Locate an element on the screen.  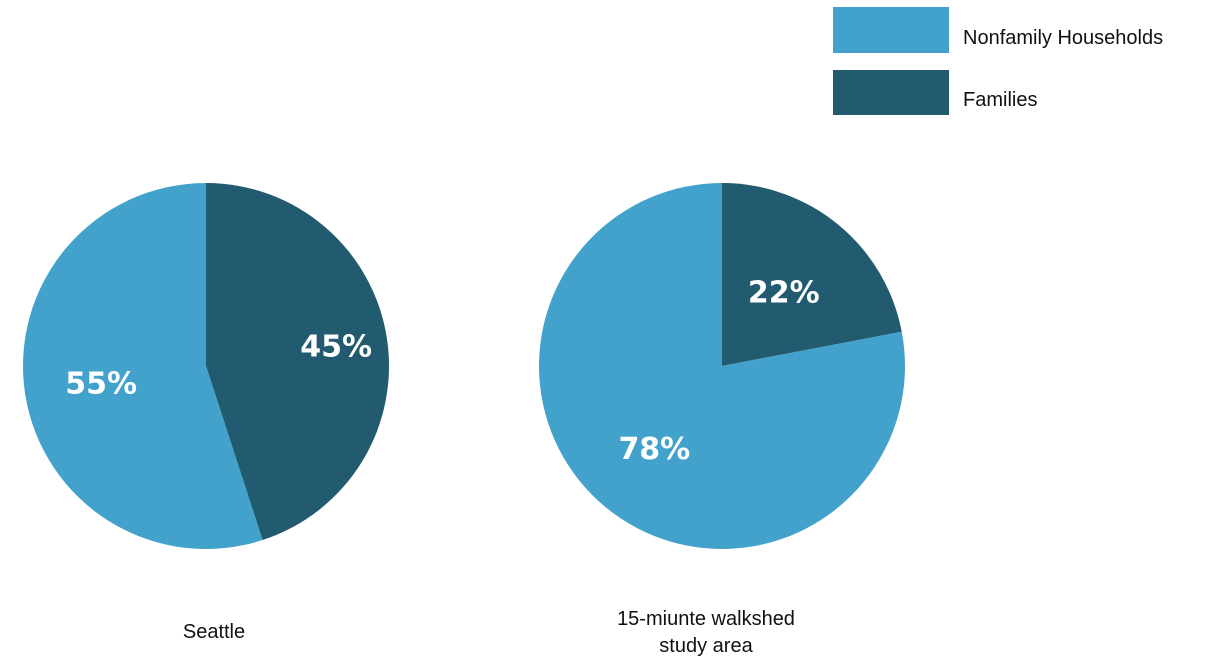
legend-swatch-families is located at coordinates (891, 92).